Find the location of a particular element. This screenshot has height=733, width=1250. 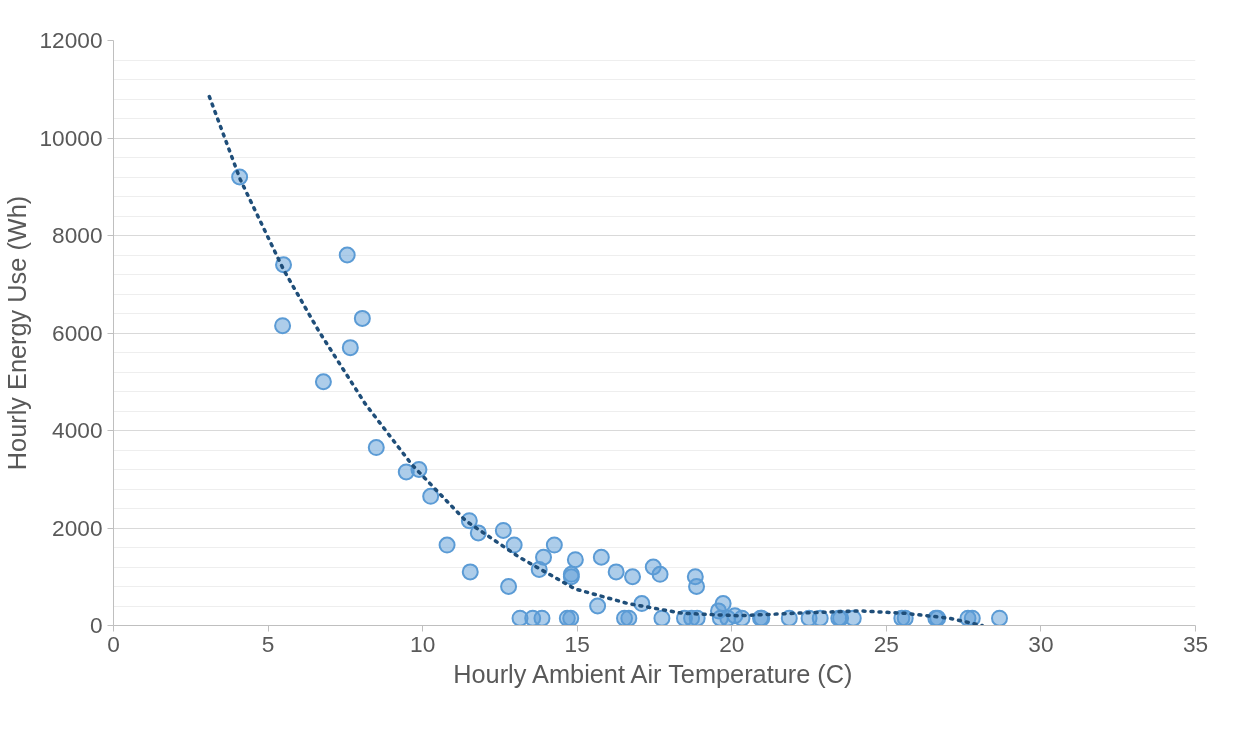

x-tick-label: 20 is located at coordinates (732, 643).